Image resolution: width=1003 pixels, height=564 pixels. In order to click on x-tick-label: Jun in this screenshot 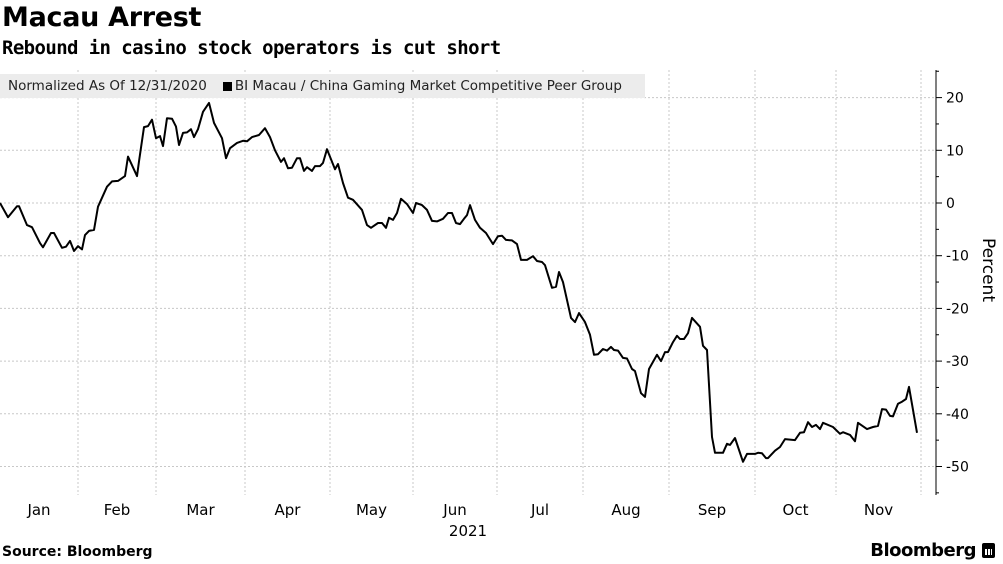, I will do `click(454, 510)`.